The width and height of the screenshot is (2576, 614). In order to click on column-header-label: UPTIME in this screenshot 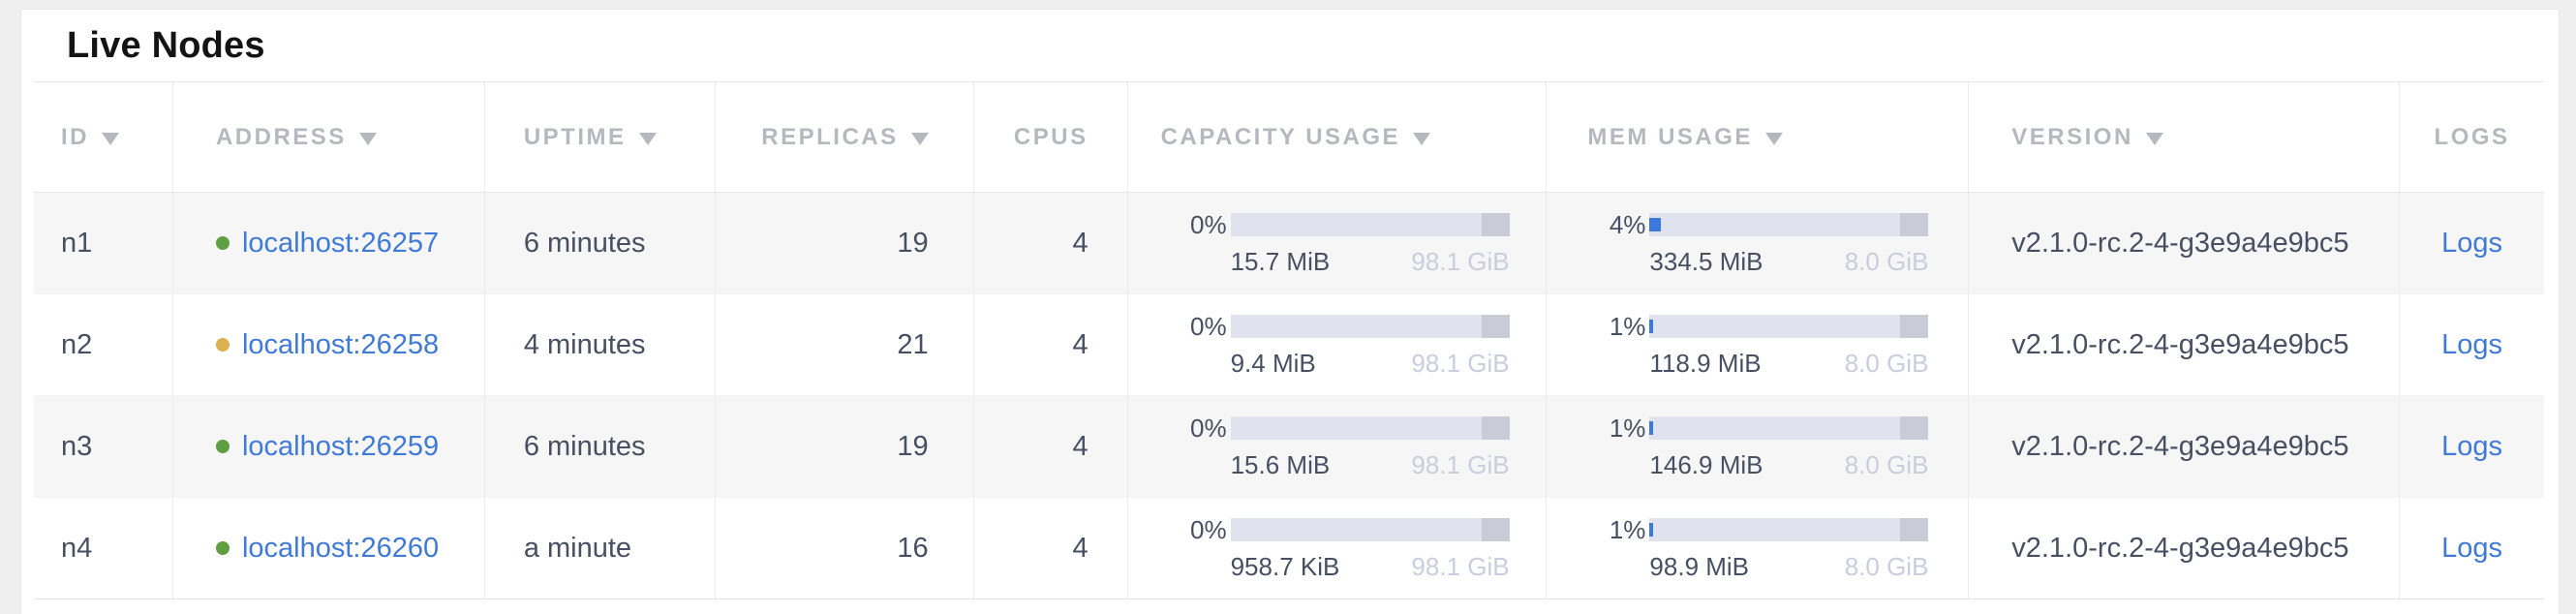, I will do `click(575, 136)`.